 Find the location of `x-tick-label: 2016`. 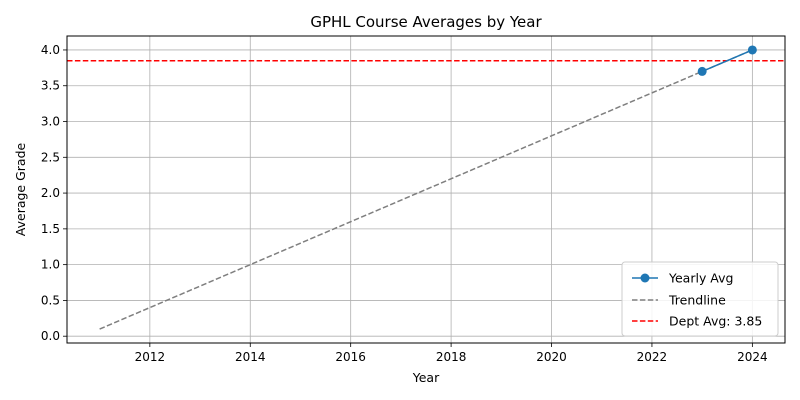

x-tick-label: 2016 is located at coordinates (350, 357).